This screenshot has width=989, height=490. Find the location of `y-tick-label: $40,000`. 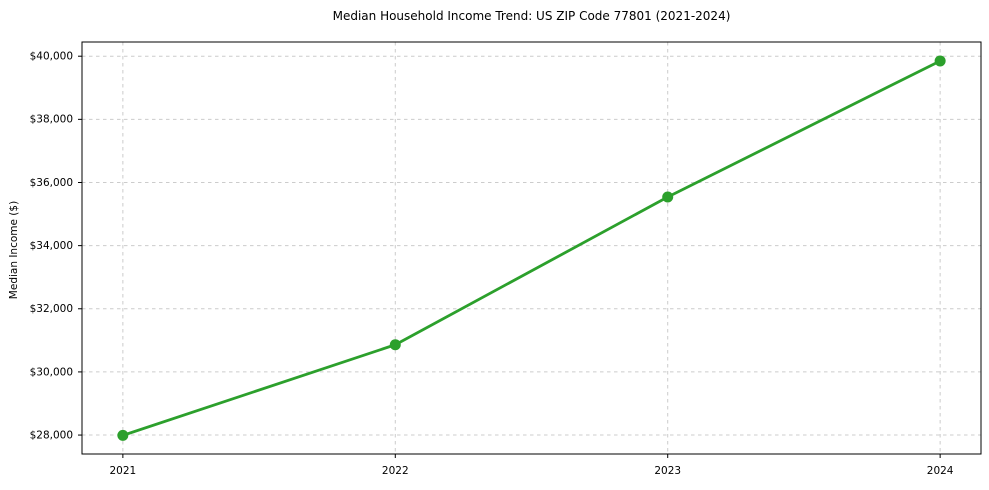

y-tick-label: $40,000 is located at coordinates (51, 57).